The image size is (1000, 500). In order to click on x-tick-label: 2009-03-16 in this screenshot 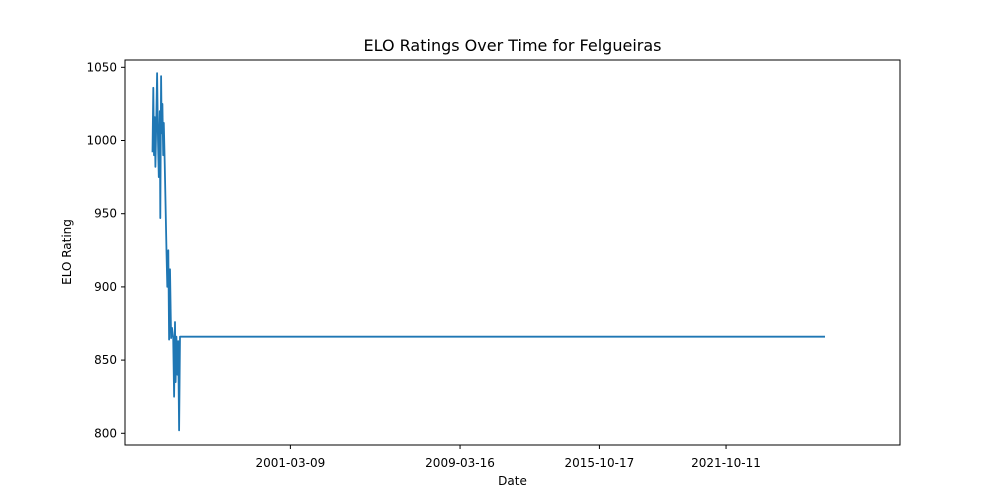, I will do `click(460, 463)`.